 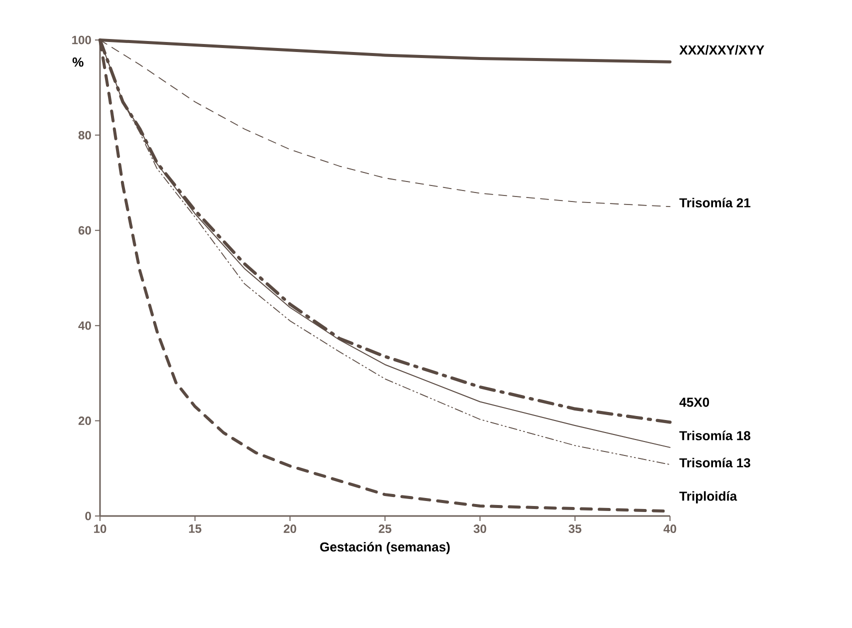 What do you see at coordinates (78, 62) in the screenshot?
I see `y-axis-title: %` at bounding box center [78, 62].